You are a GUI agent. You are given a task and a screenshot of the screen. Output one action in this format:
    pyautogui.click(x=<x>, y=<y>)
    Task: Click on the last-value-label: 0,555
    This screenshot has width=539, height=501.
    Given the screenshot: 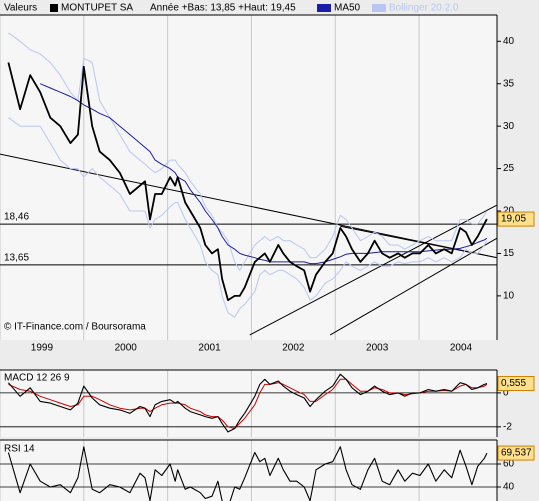 What is the action you would take?
    pyautogui.click(x=513, y=383)
    